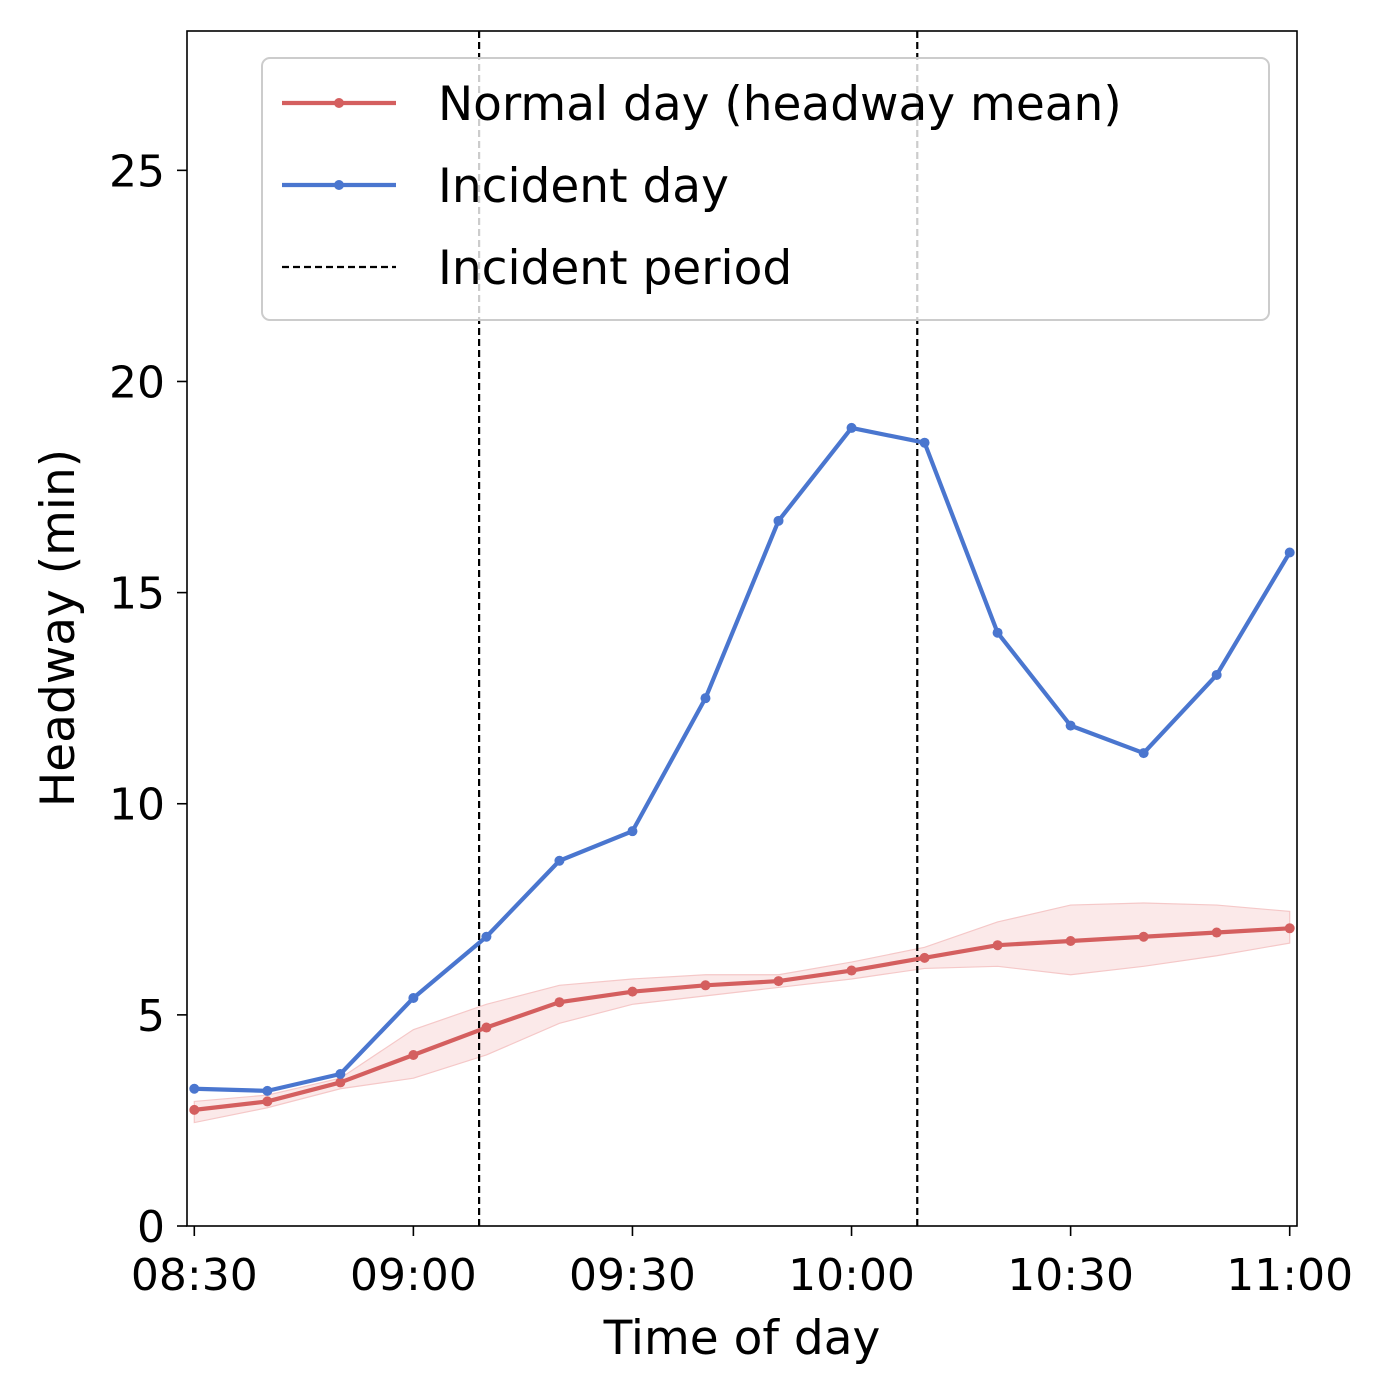  I want to click on legend-label-1: Incident day, so click(583, 186).